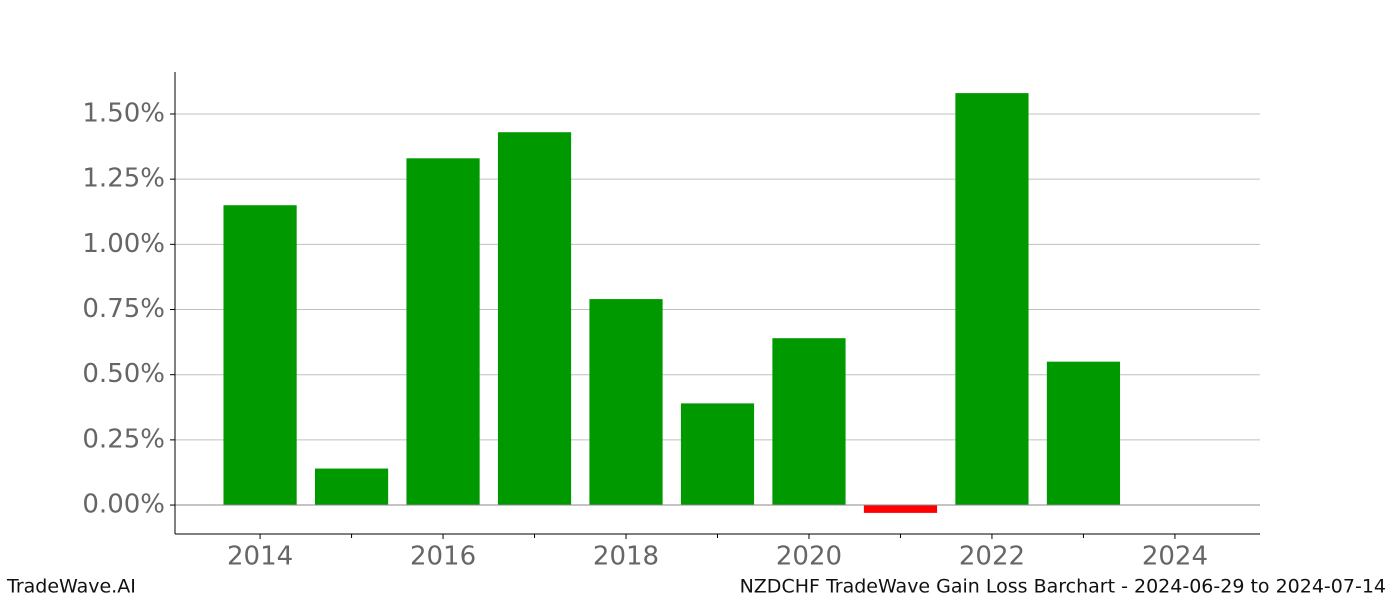 This screenshot has width=1400, height=600. I want to click on x-tick-label: 2020, so click(809, 557).